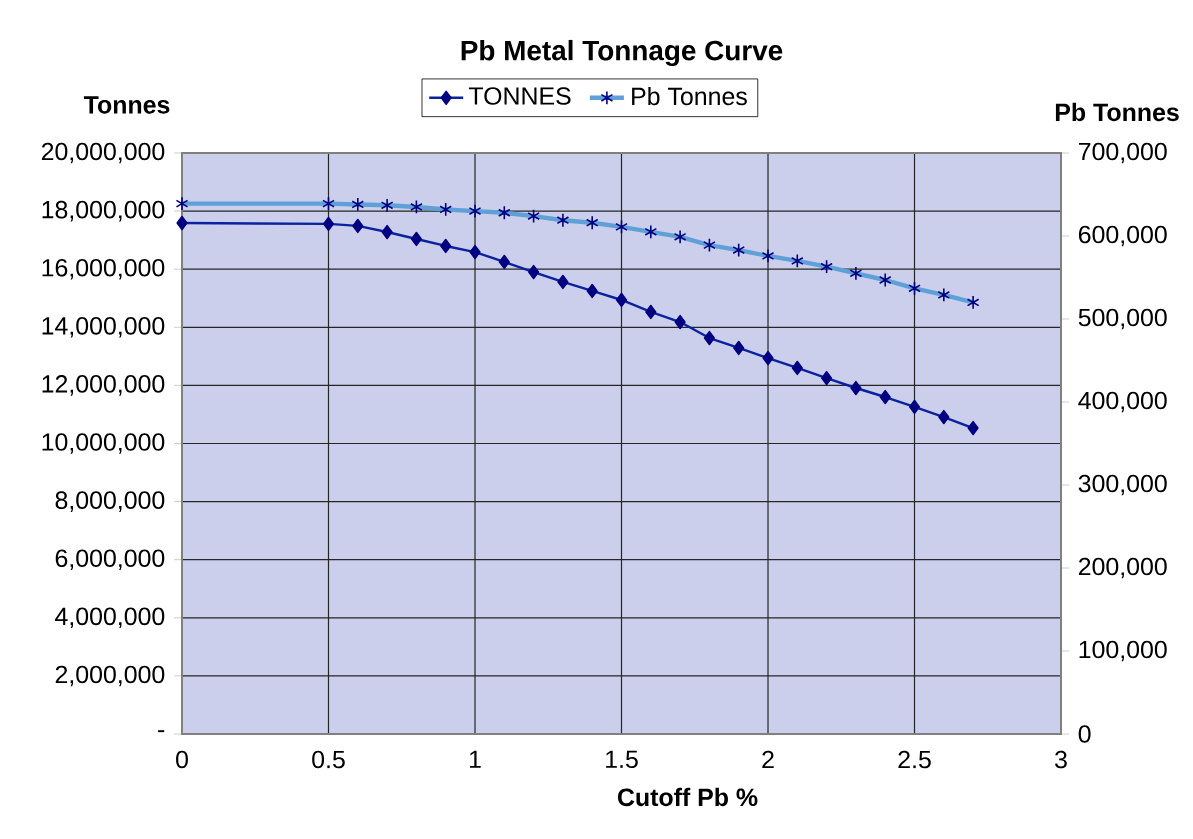 The image size is (1193, 839). I want to click on y-tick-label: 4,000,000, so click(110, 618).